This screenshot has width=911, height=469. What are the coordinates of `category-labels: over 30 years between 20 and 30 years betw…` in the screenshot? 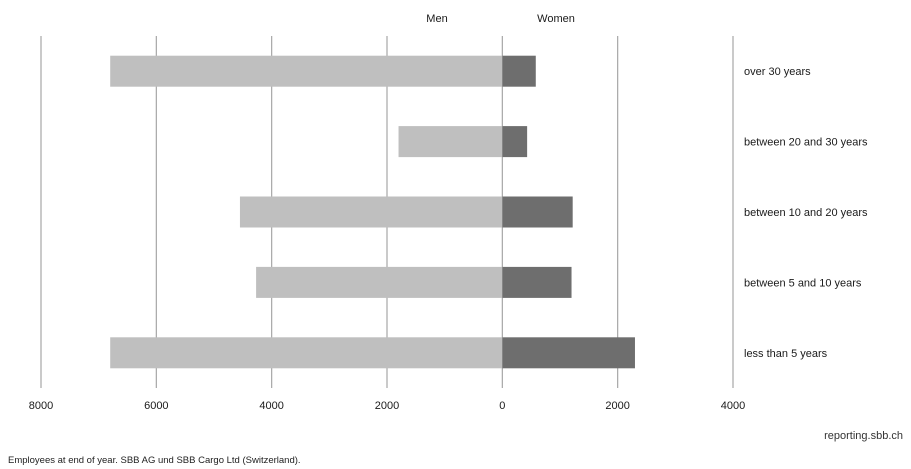 It's located at (806, 213).